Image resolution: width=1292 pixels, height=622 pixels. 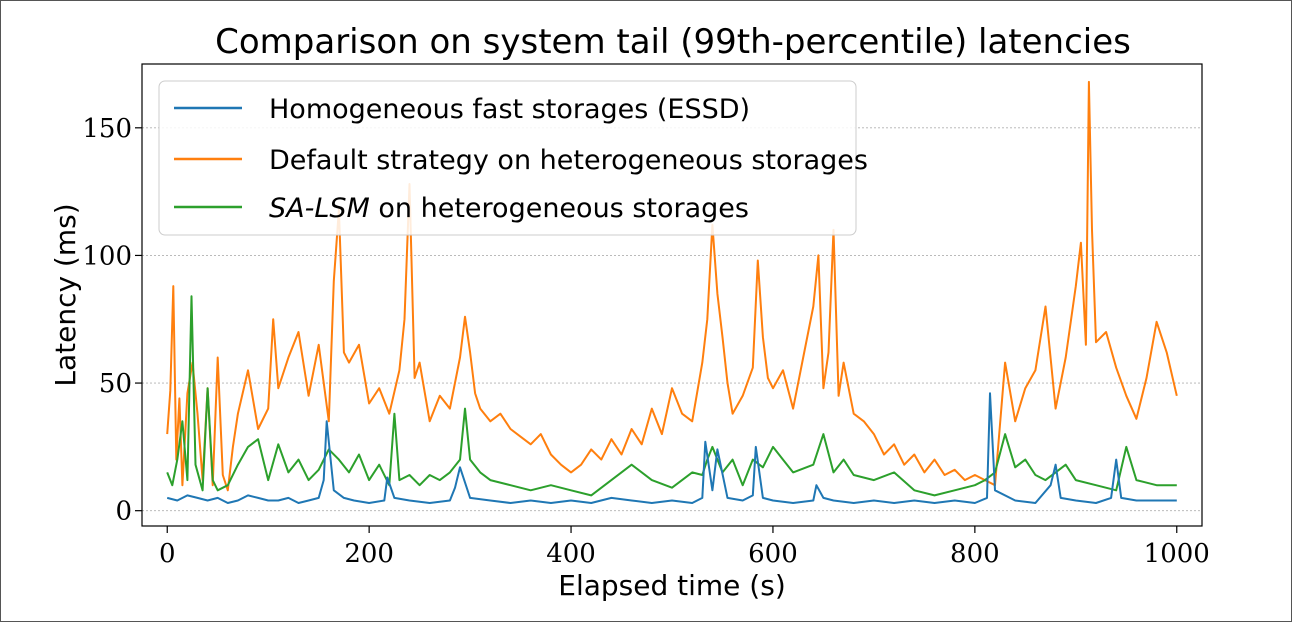 I want to click on x-tick-label-800: 800, so click(x=975, y=554).